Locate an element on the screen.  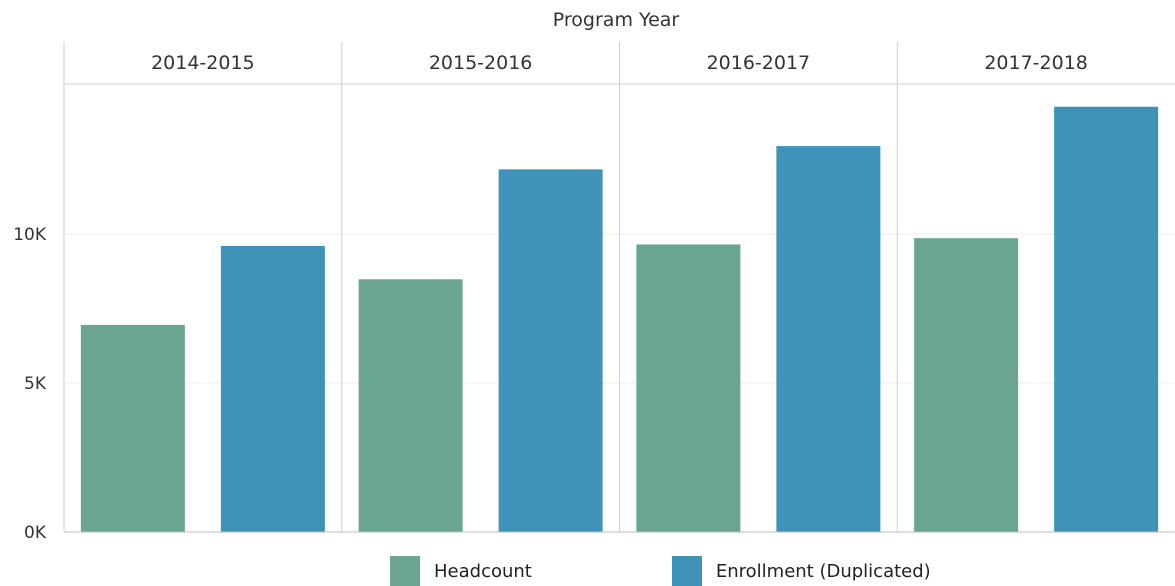
y-tick-label: 5K is located at coordinates (35, 384).